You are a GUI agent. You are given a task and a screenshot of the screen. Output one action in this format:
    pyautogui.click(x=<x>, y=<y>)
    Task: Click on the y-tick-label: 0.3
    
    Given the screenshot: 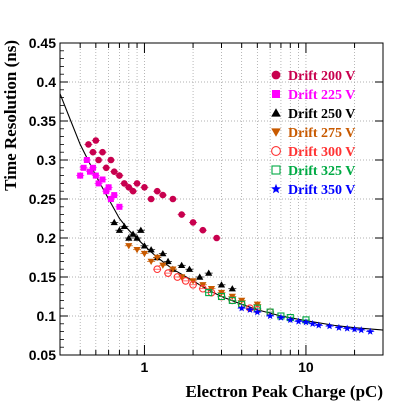 What is the action you would take?
    pyautogui.click(x=47, y=160)
    